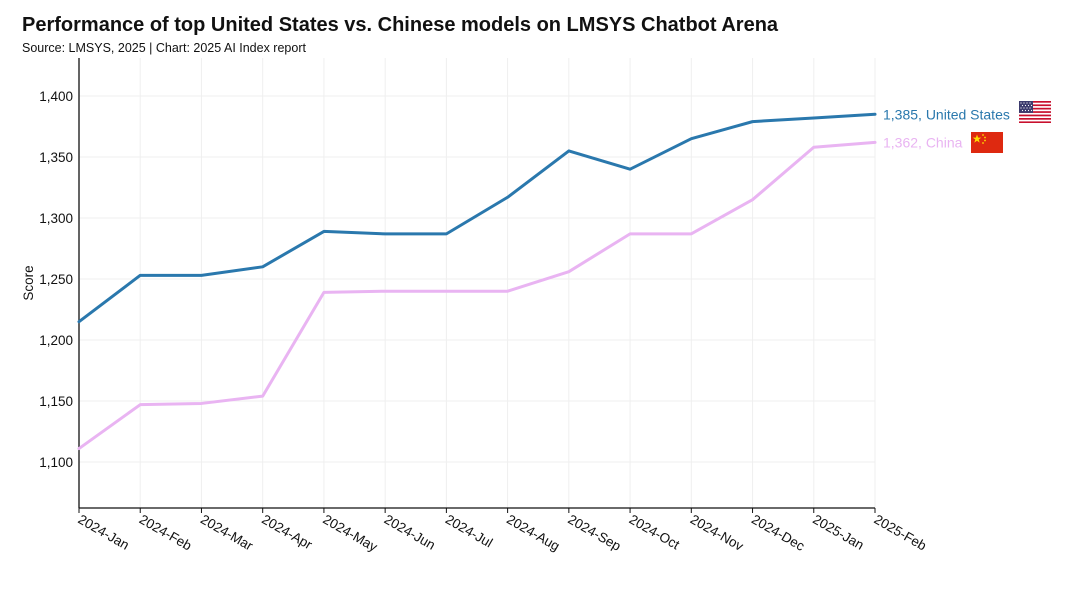 This screenshot has width=1080, height=591. What do you see at coordinates (923, 142) in the screenshot?
I see `end-label-china: 1,362, China` at bounding box center [923, 142].